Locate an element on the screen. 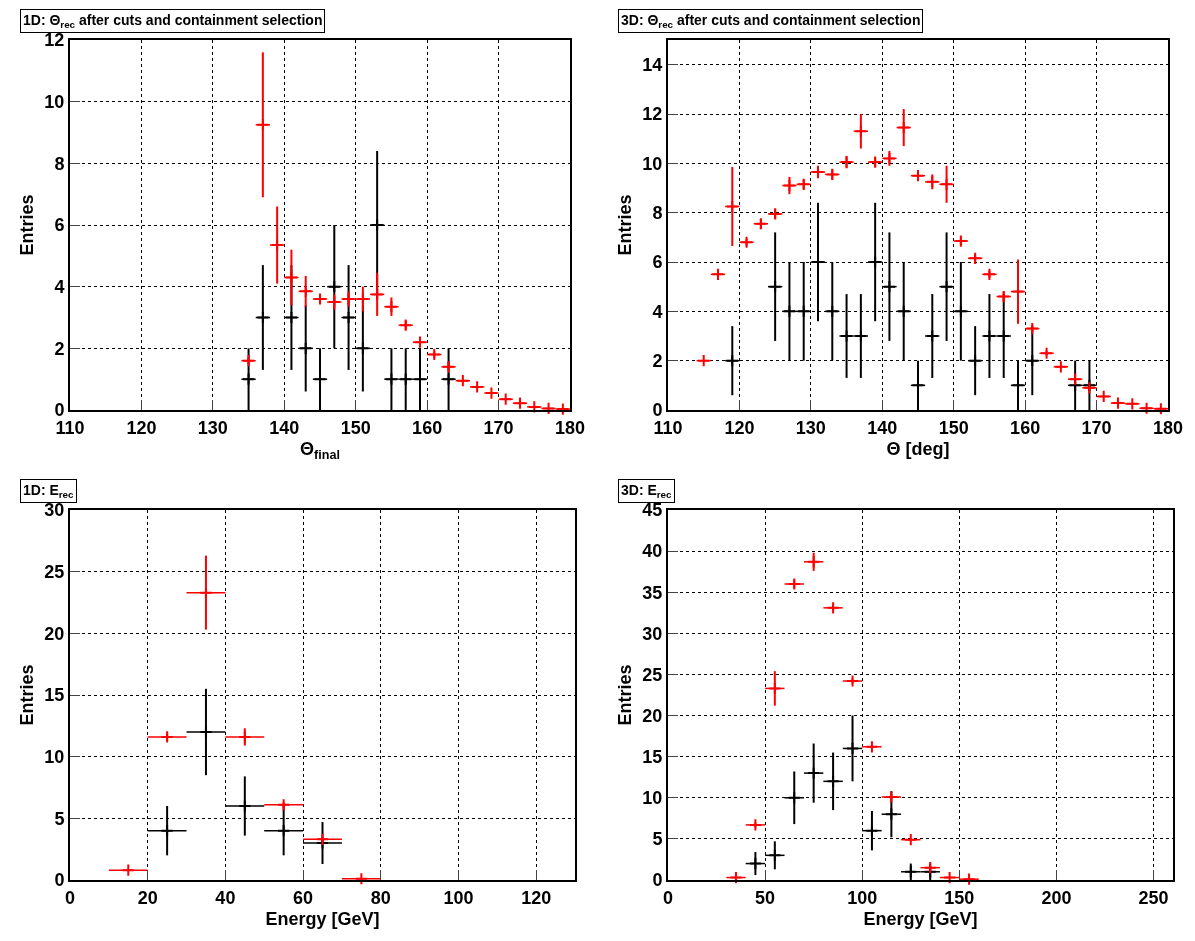 The height and width of the screenshot is (941, 1195). x-tick-label: 20 is located at coordinates (147, 897).